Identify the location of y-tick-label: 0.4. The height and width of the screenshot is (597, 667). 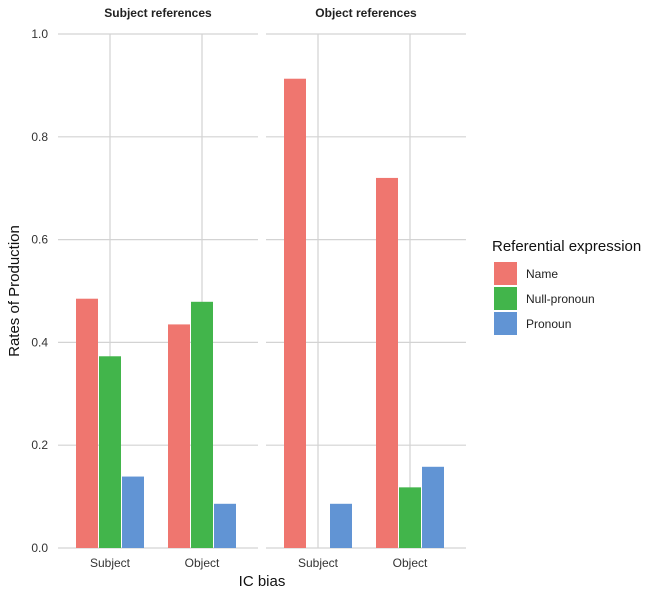
(39, 342).